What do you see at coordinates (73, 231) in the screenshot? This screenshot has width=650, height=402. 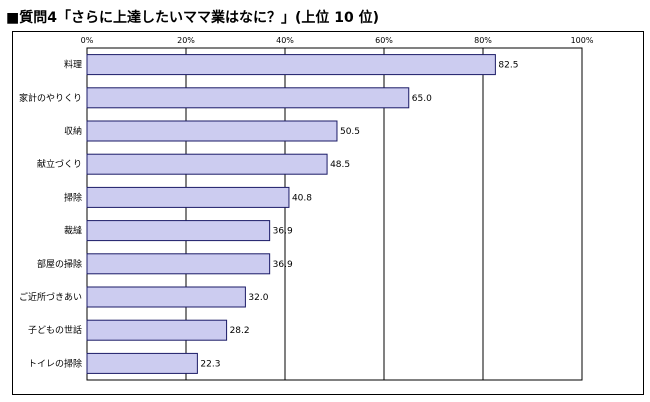 I see `category-label: 裁縫` at bounding box center [73, 231].